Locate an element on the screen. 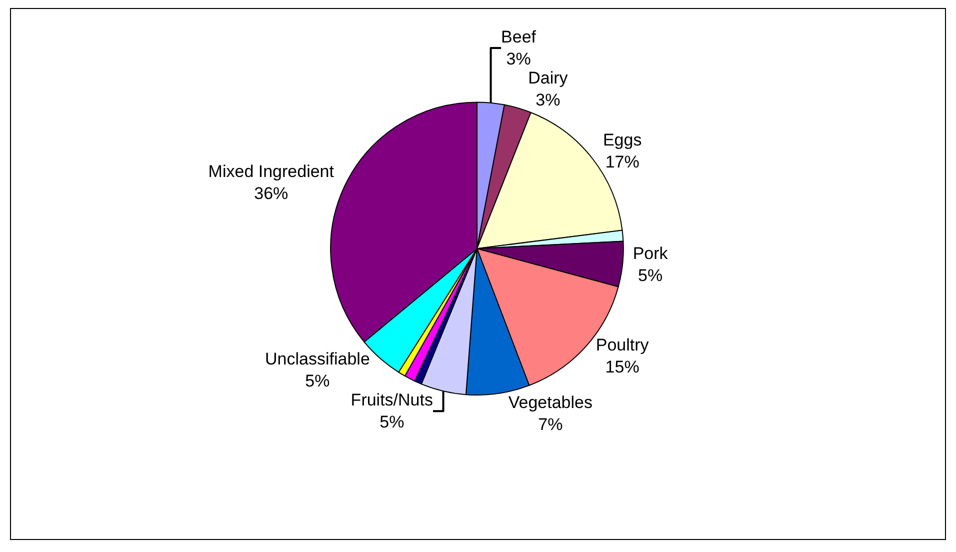  slice-label: Eggs is located at coordinates (622, 140).